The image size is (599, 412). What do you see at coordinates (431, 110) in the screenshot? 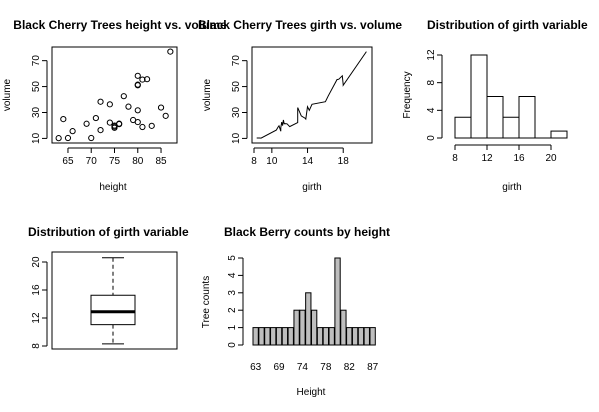
I see `histogram-y-tick-label: 4` at bounding box center [431, 110].